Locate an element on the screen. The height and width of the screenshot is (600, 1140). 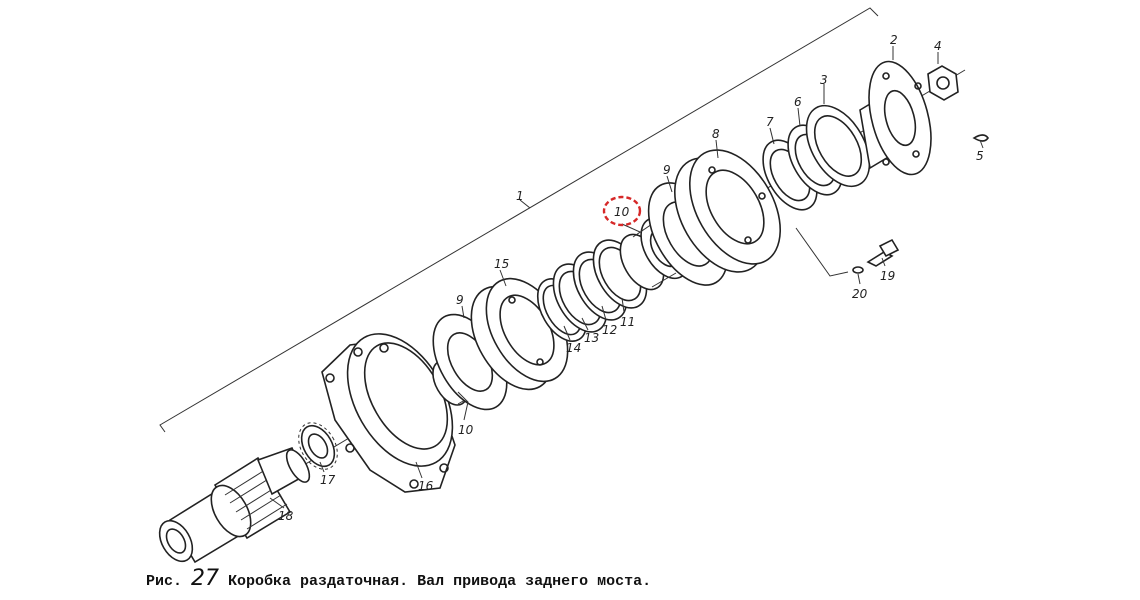
label-part-8: 8 is located at coordinates (716, 134).